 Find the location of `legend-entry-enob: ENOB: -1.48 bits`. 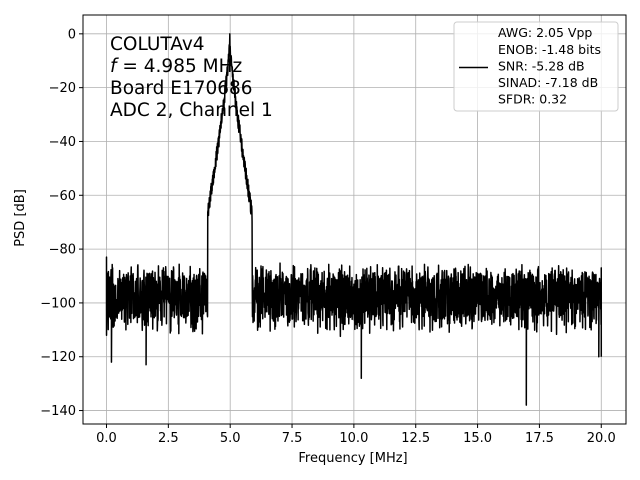

legend-entry-enob: ENOB: -1.48 bits is located at coordinates (549, 49).